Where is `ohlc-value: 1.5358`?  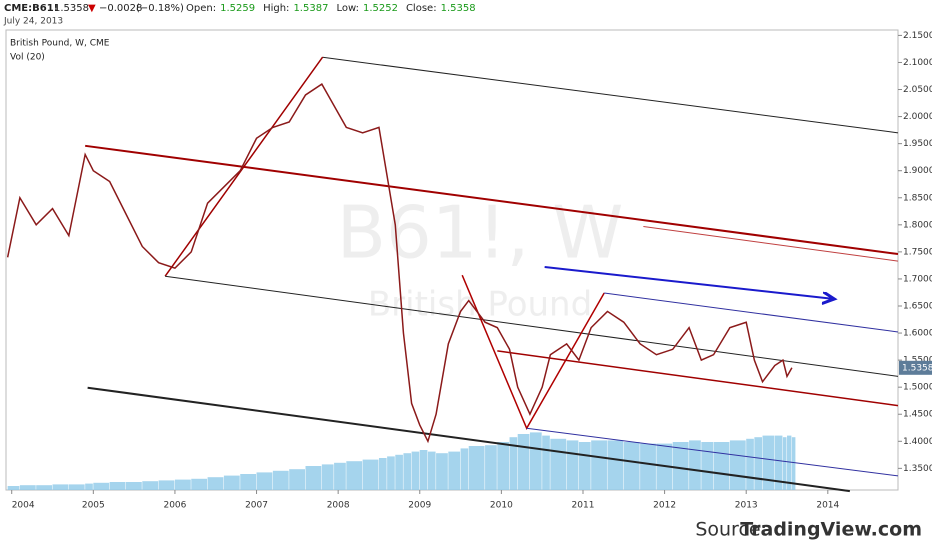
ohlc-value: 1.5358 is located at coordinates (458, 8).